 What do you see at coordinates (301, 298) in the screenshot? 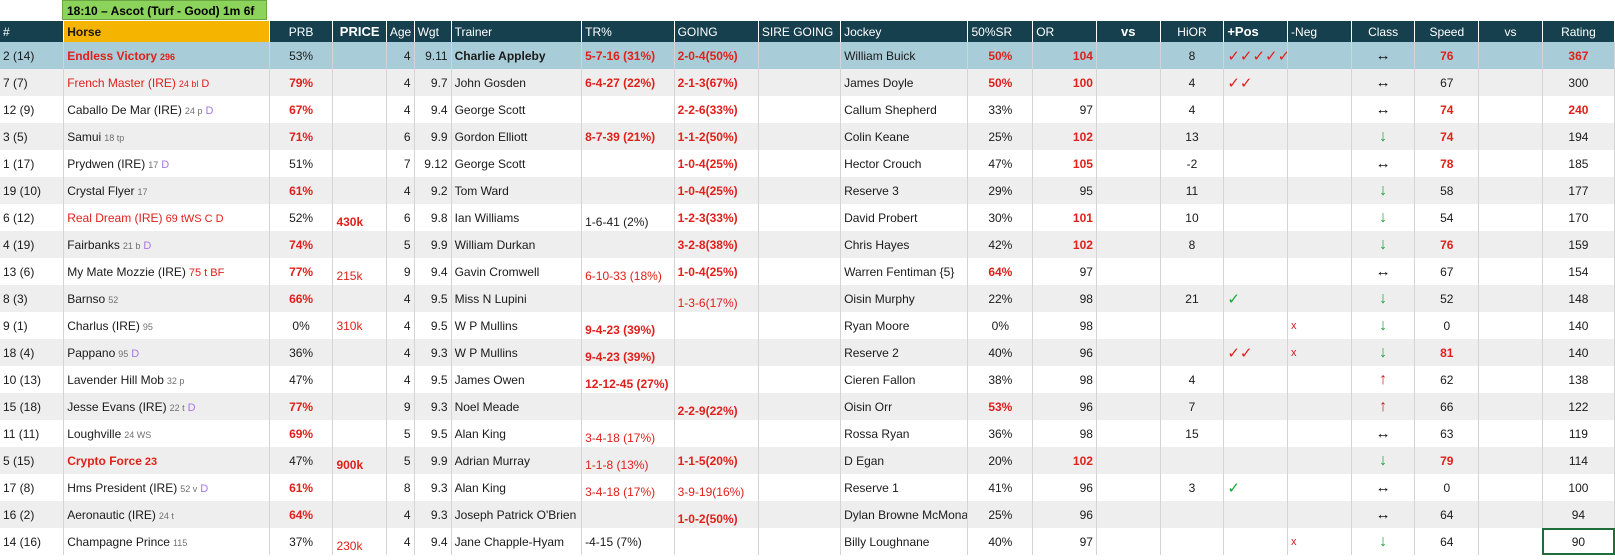
I see `cell-prb: 66%` at bounding box center [301, 298].